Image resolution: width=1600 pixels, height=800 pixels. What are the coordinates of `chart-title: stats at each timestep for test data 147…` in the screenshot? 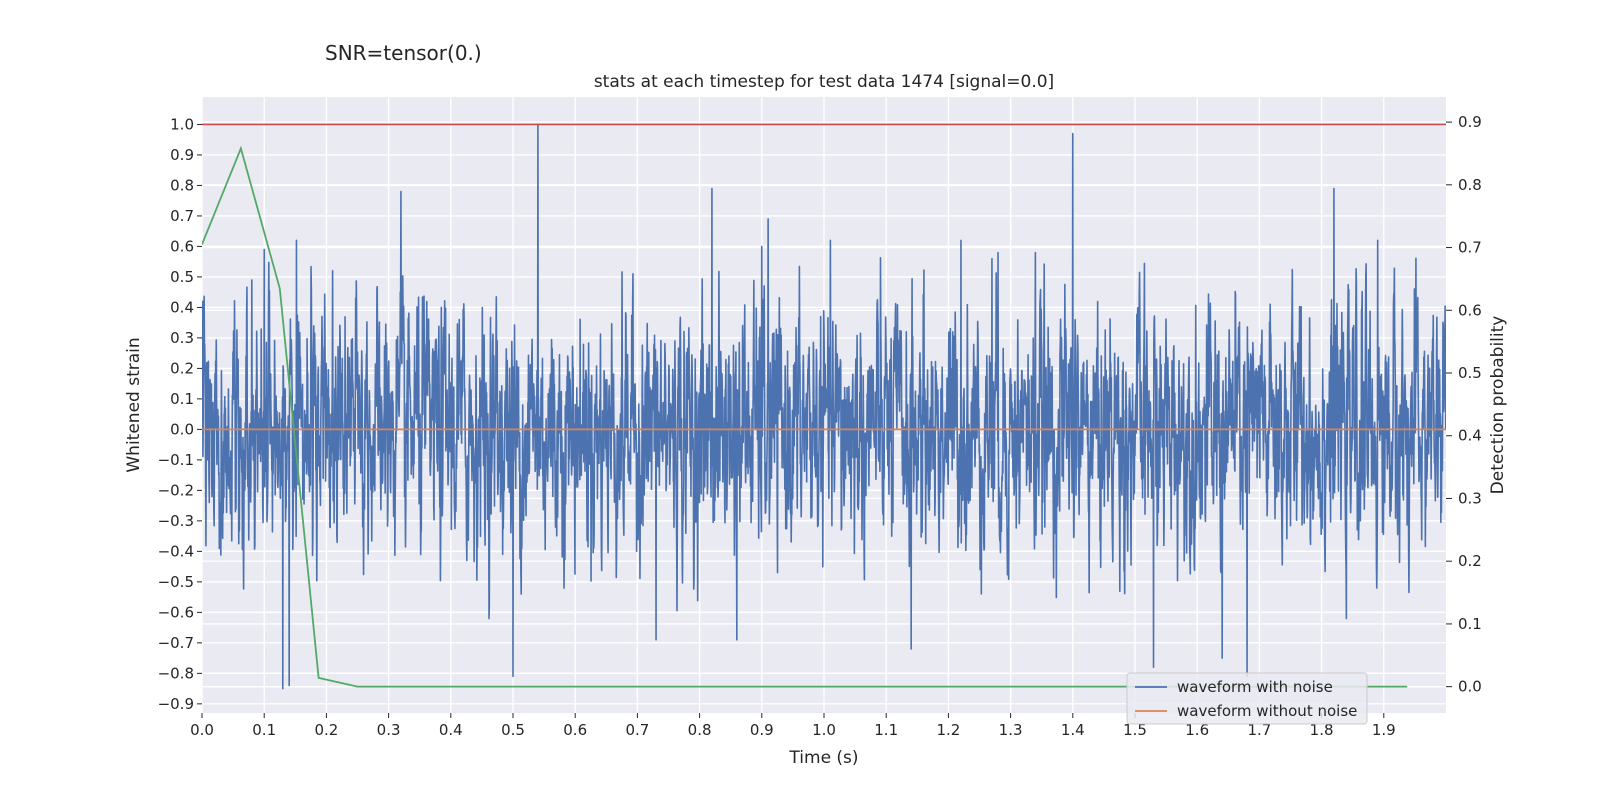 It's located at (824, 82).